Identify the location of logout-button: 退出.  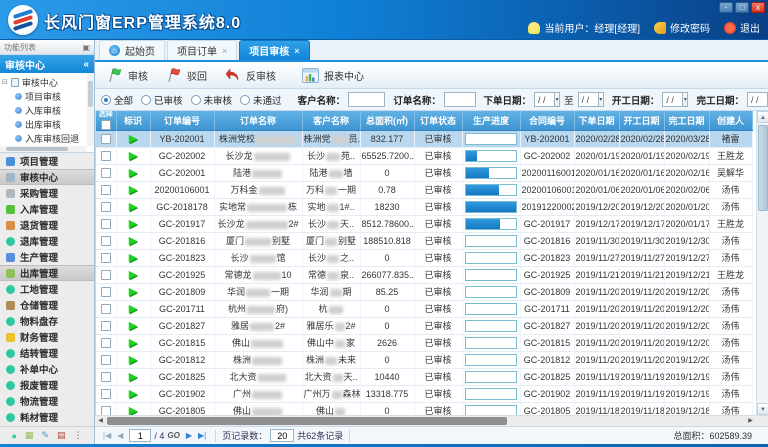
(742, 27).